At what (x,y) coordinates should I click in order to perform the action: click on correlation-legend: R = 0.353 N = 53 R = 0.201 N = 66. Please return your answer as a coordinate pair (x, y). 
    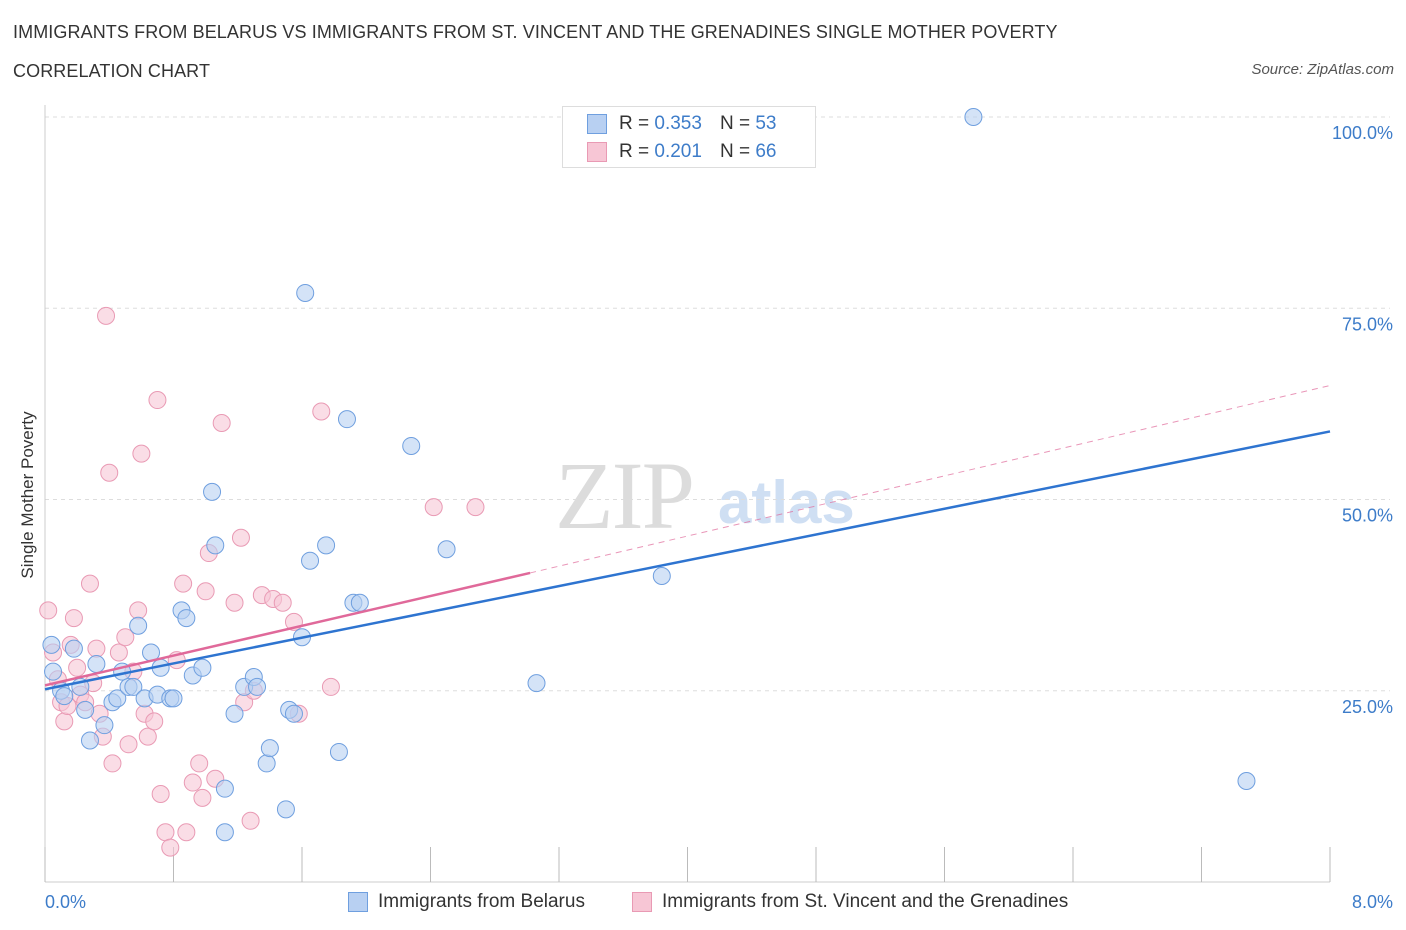
    Looking at the image, I should click on (689, 137).